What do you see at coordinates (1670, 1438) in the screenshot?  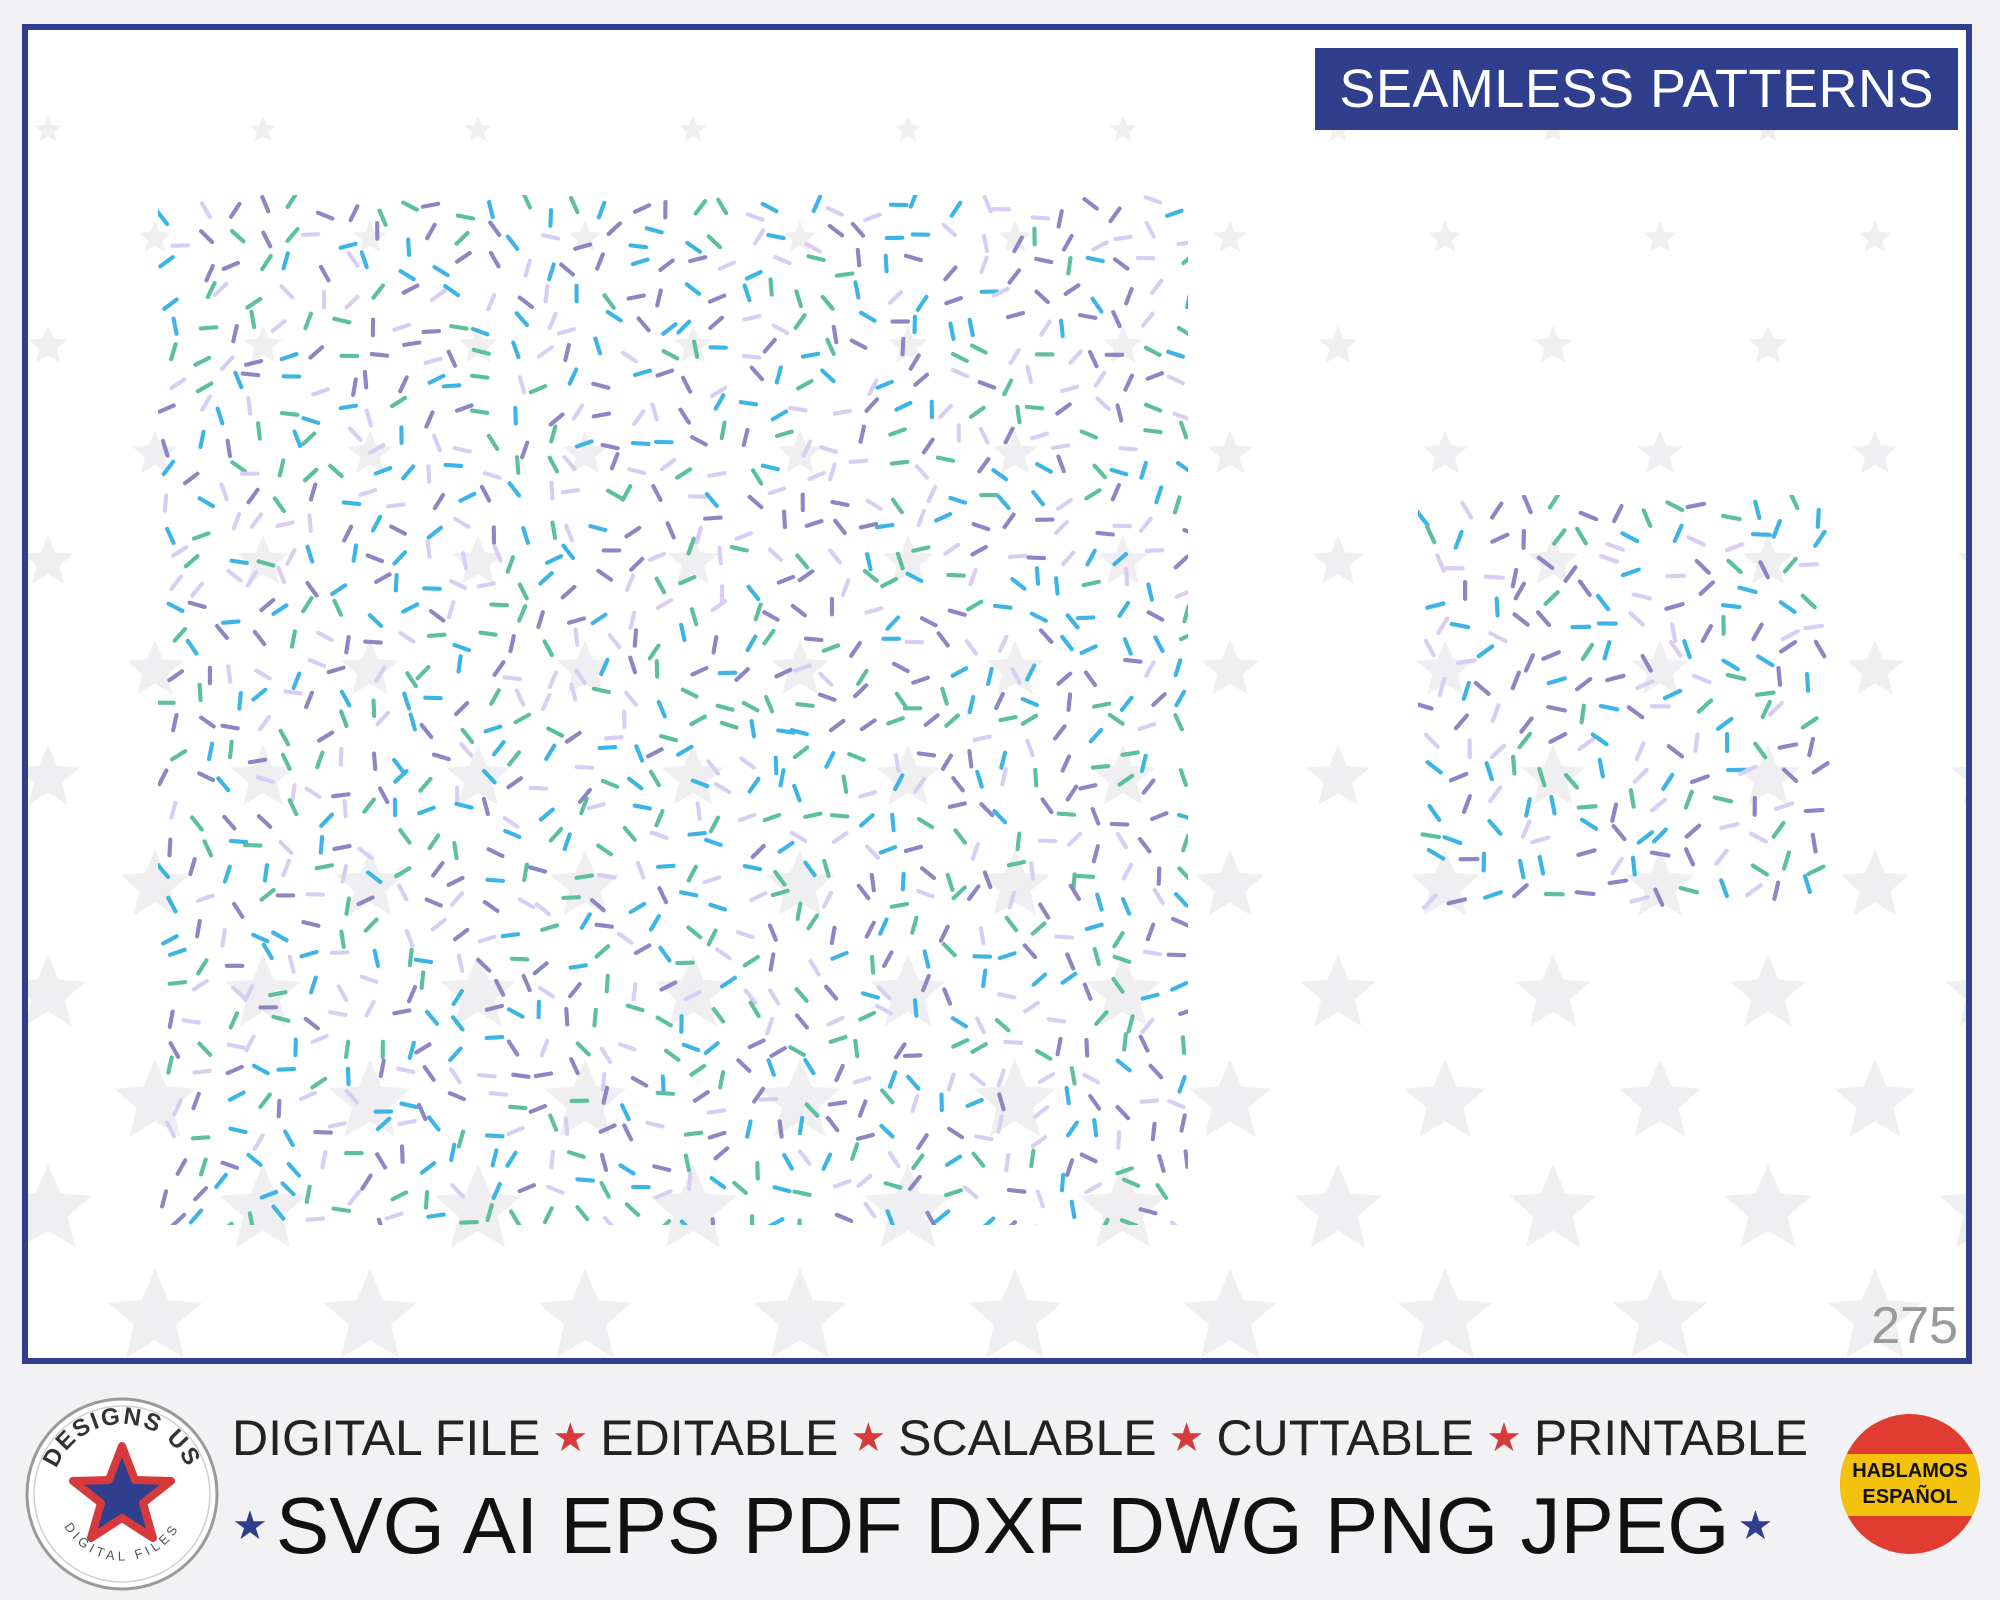 I see `feature-printable: PRINTABLE` at bounding box center [1670, 1438].